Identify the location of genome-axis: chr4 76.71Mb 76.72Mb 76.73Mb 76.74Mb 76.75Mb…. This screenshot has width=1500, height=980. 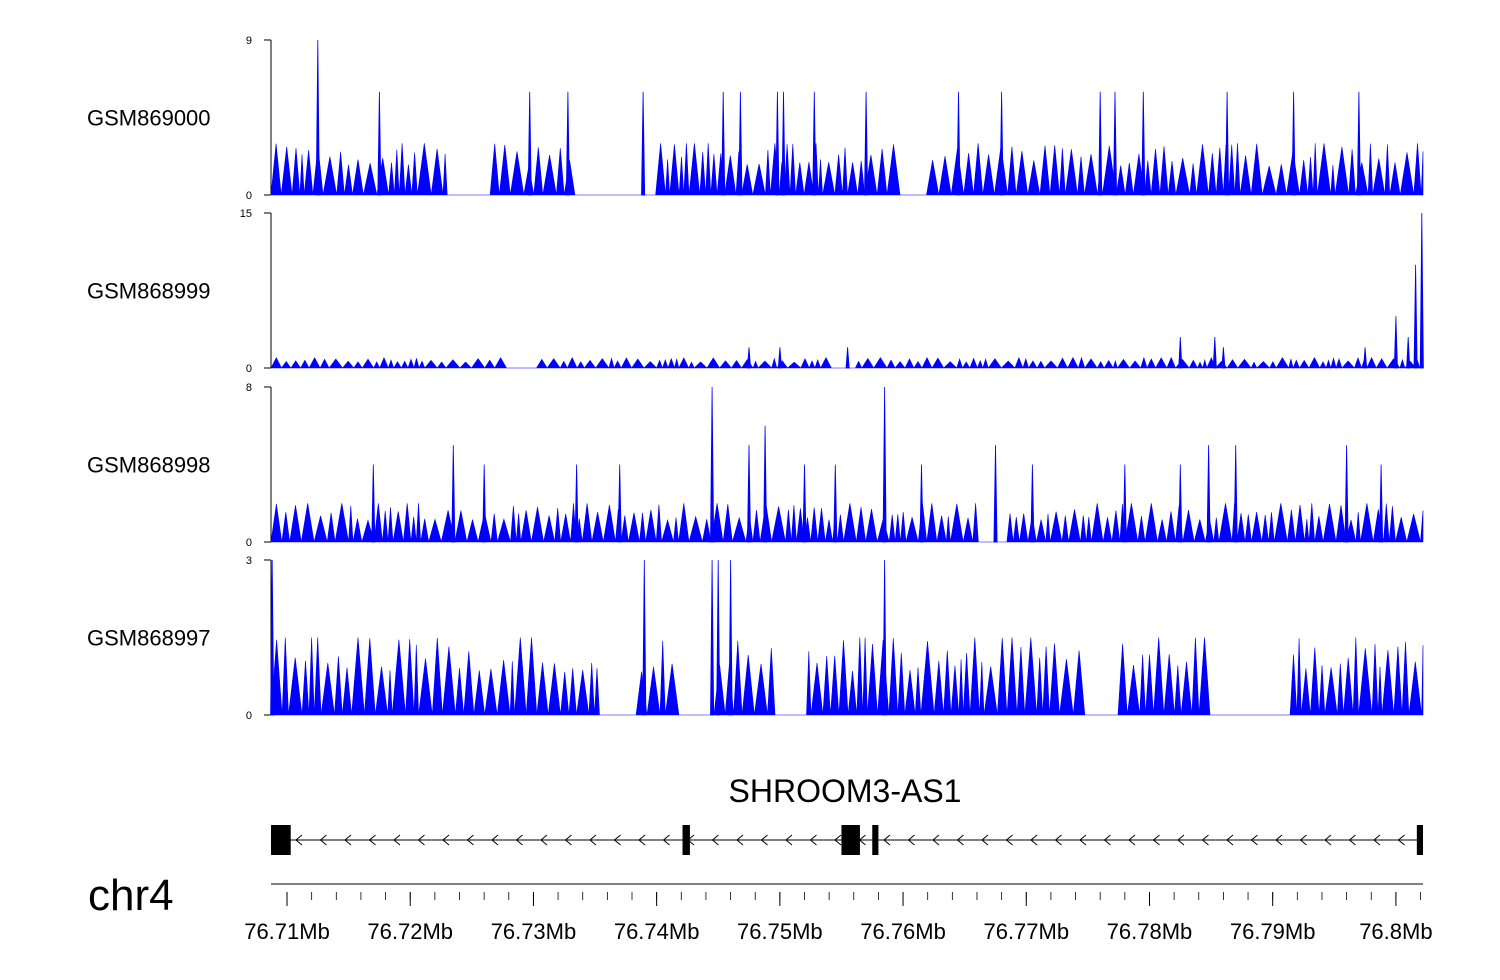
(760, 907).